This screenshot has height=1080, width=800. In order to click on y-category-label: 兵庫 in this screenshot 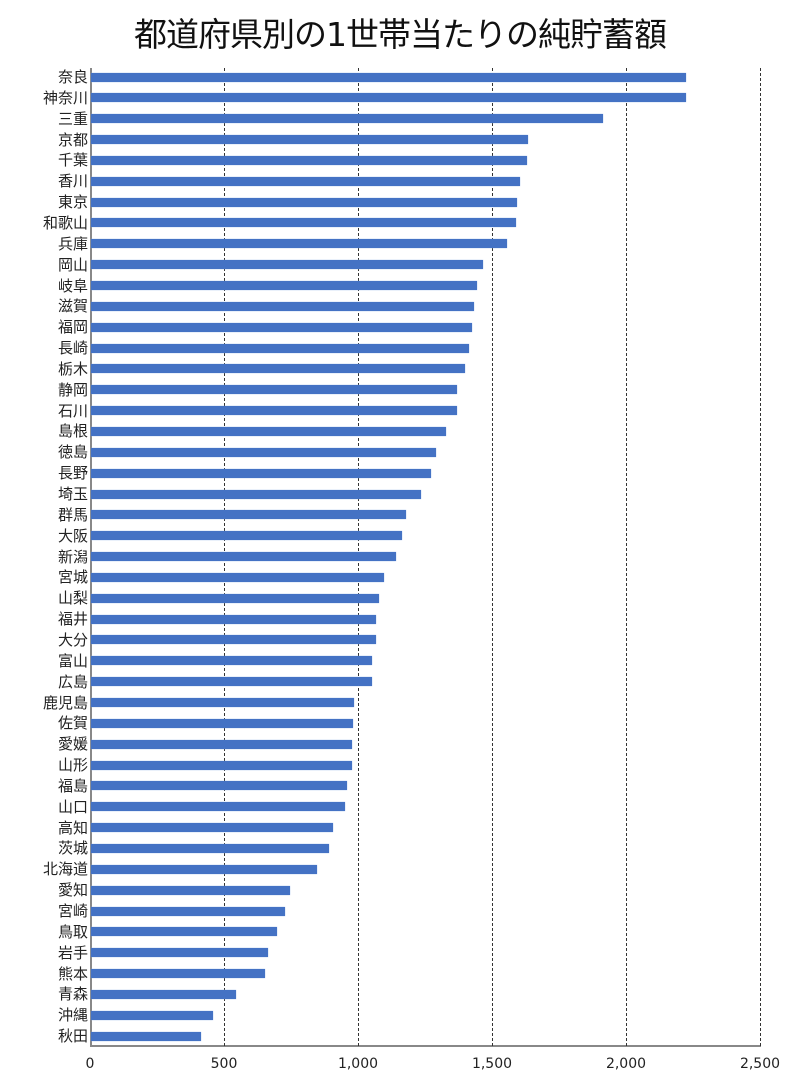, I will do `click(72, 243)`.